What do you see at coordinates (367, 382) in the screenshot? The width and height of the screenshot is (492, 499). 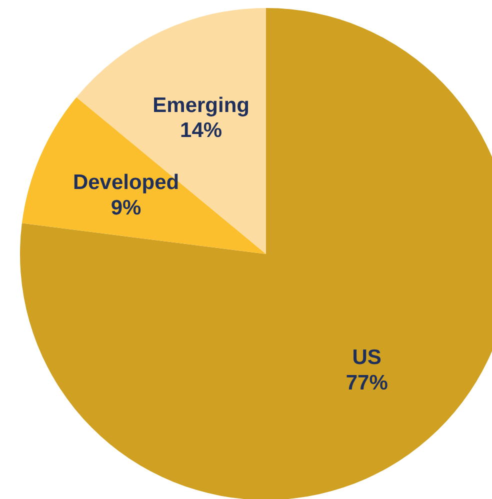 I see `data-label: 77%` at bounding box center [367, 382].